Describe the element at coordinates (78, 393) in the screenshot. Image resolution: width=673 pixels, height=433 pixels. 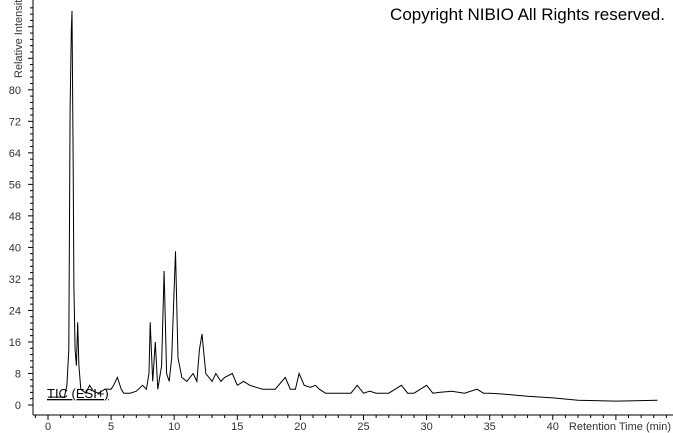
I see `trace-annotation: TIC (ESI+)` at that location.